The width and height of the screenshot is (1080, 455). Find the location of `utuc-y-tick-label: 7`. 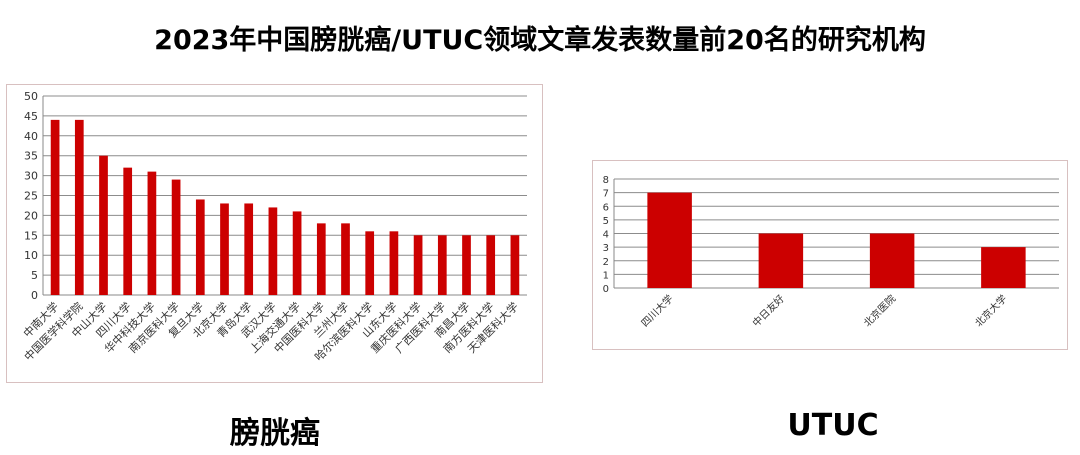

utuc-y-tick-label: 7 is located at coordinates (606, 194).